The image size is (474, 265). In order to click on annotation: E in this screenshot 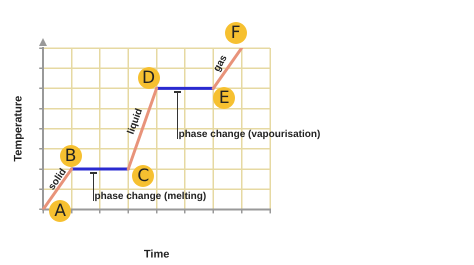, I will do `click(224, 98)`.